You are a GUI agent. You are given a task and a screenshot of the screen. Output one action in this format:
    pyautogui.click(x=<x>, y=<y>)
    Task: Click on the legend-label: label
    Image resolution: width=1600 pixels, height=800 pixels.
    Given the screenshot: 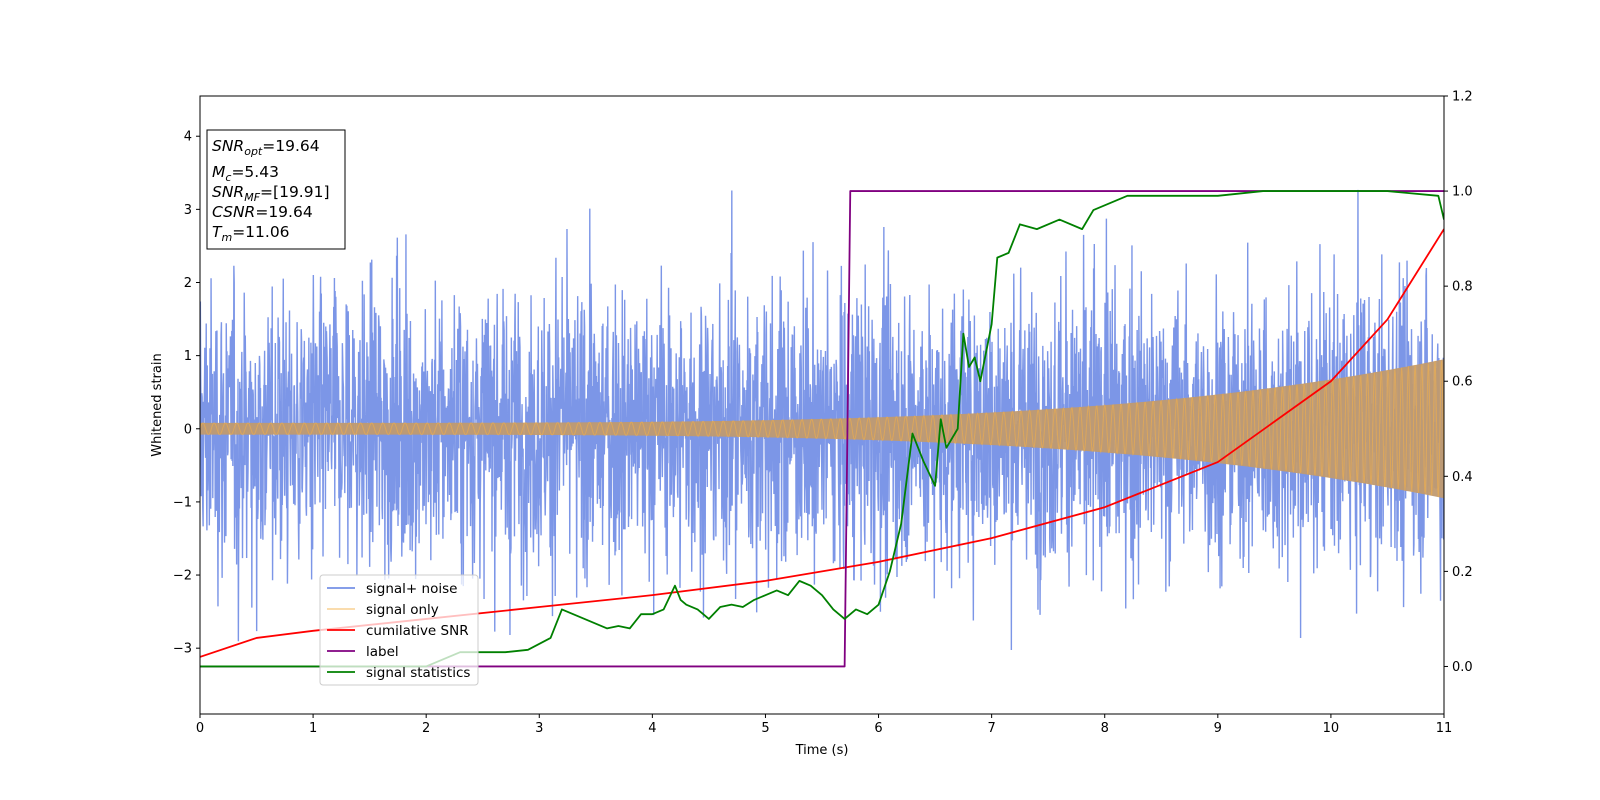 What is the action you would take?
    pyautogui.click(x=382, y=652)
    